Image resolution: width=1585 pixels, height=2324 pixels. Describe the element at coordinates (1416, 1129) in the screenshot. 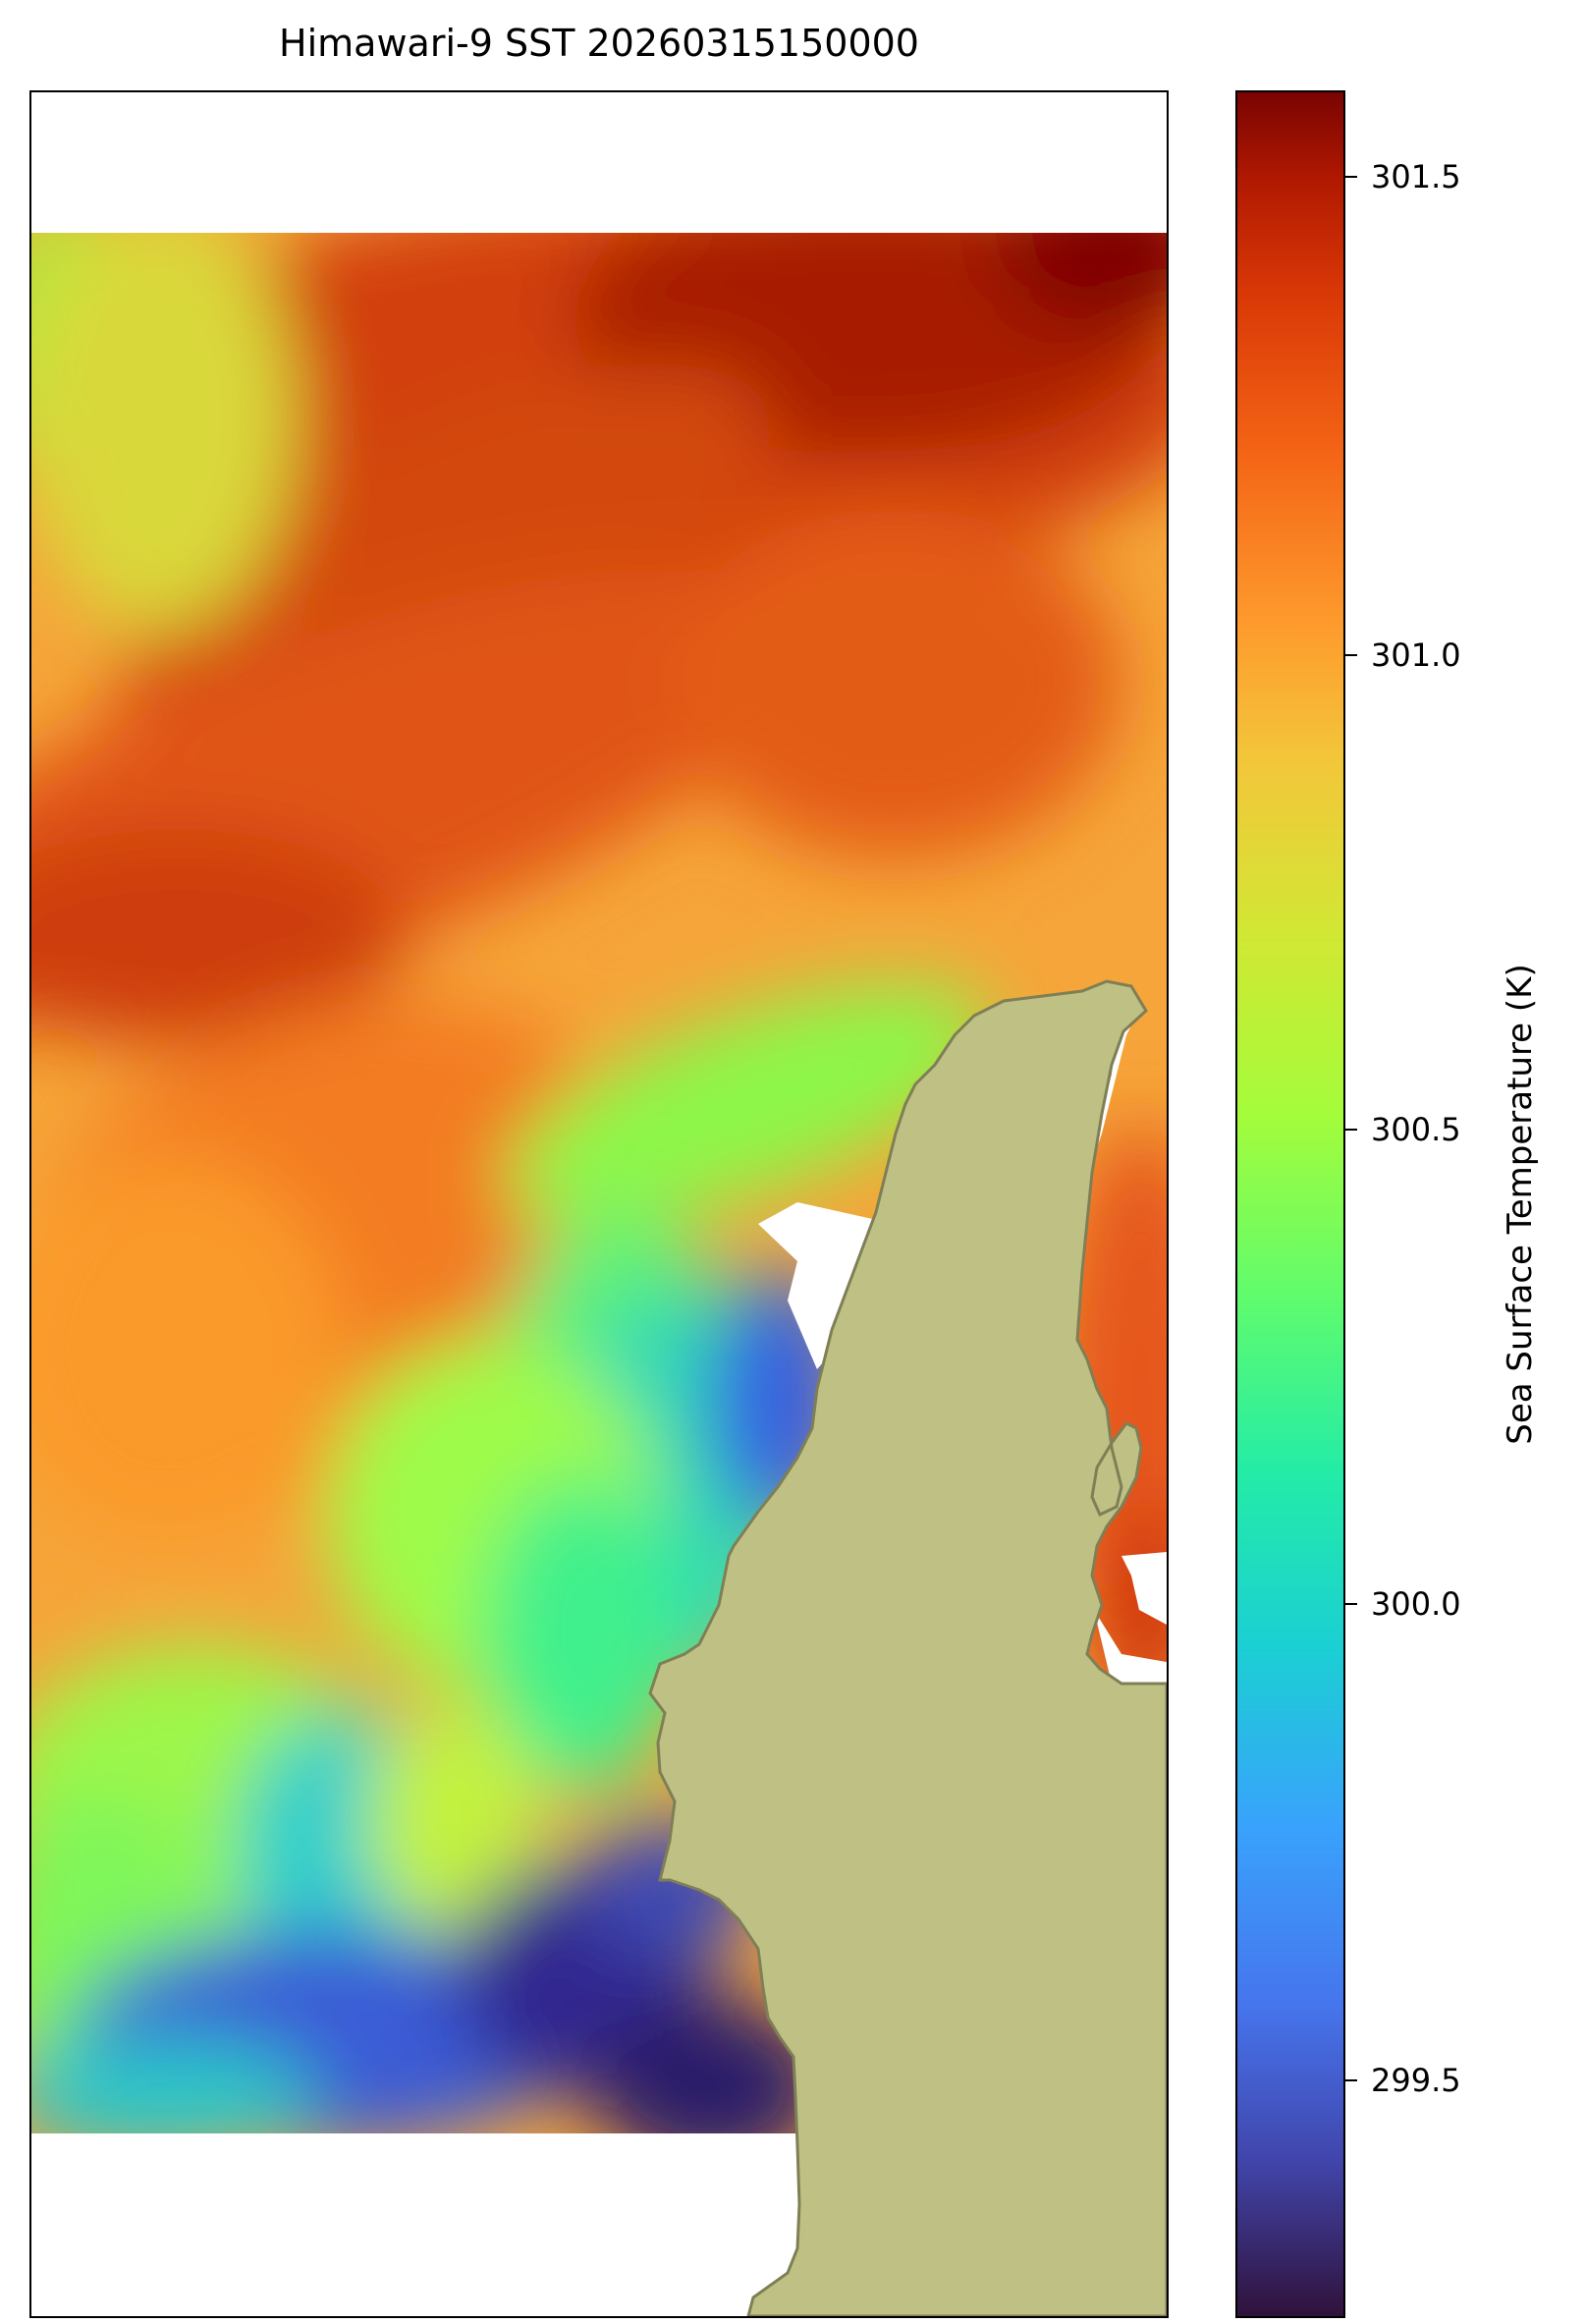

I see `colorbar-tick-label: 300.5` at that location.